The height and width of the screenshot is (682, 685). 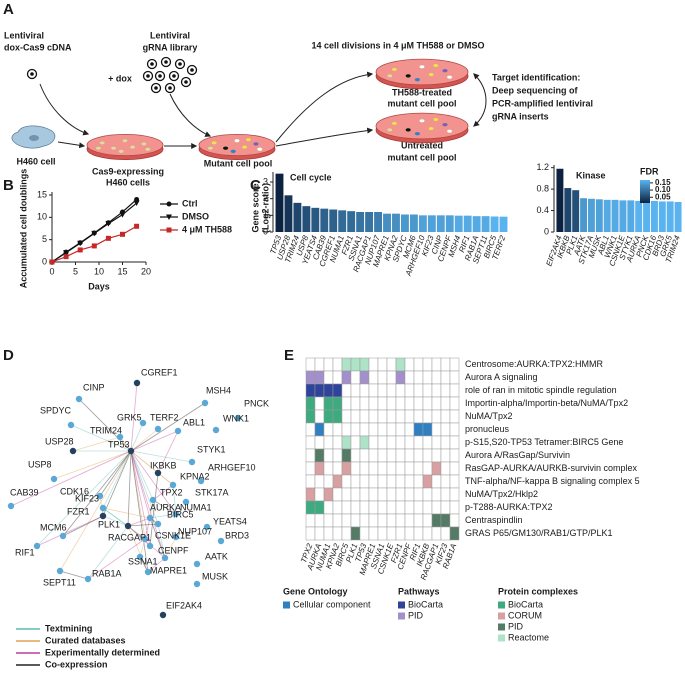 I want to click on chart-title: Cell cycle, so click(x=311, y=177).